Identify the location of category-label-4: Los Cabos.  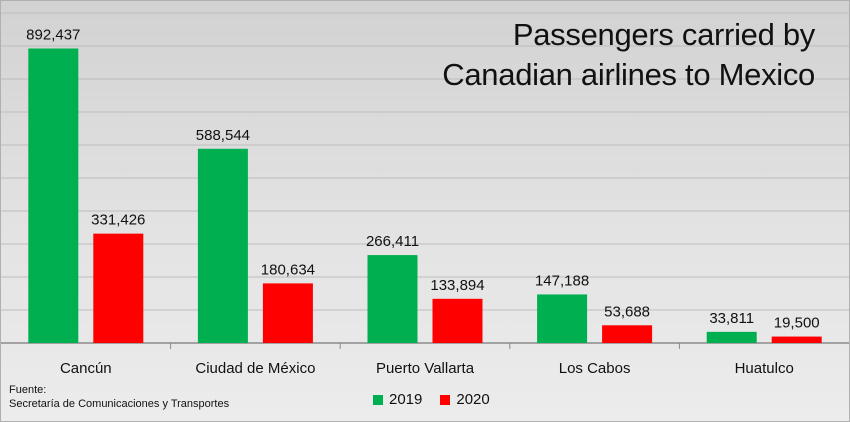
(595, 368).